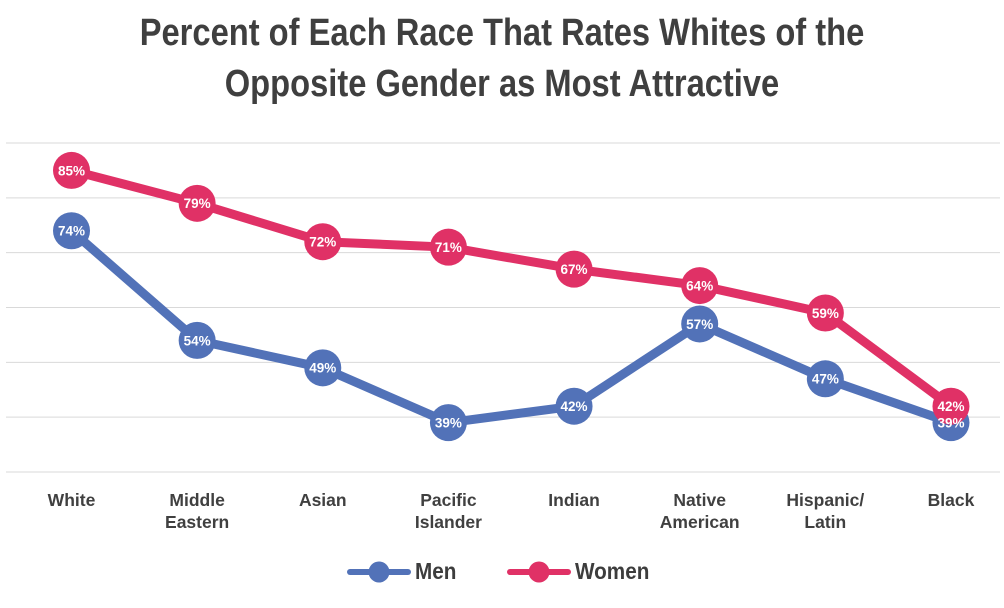 The width and height of the screenshot is (1004, 608). I want to click on women-marker-icon, so click(539, 571).